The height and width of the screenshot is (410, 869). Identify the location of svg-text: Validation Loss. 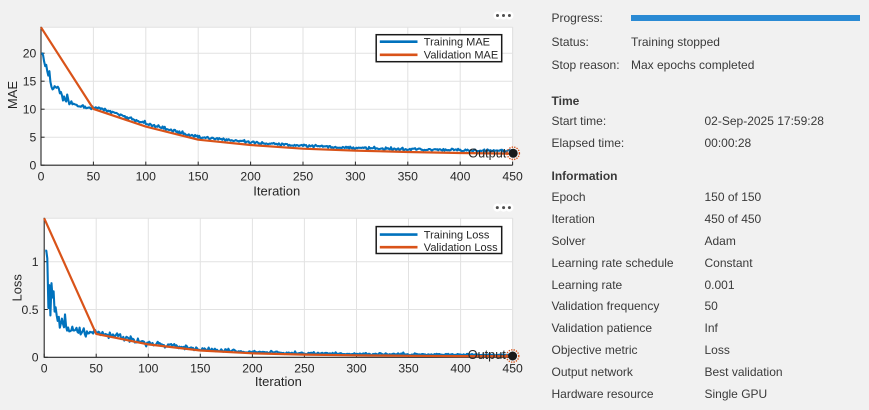
(461, 248).